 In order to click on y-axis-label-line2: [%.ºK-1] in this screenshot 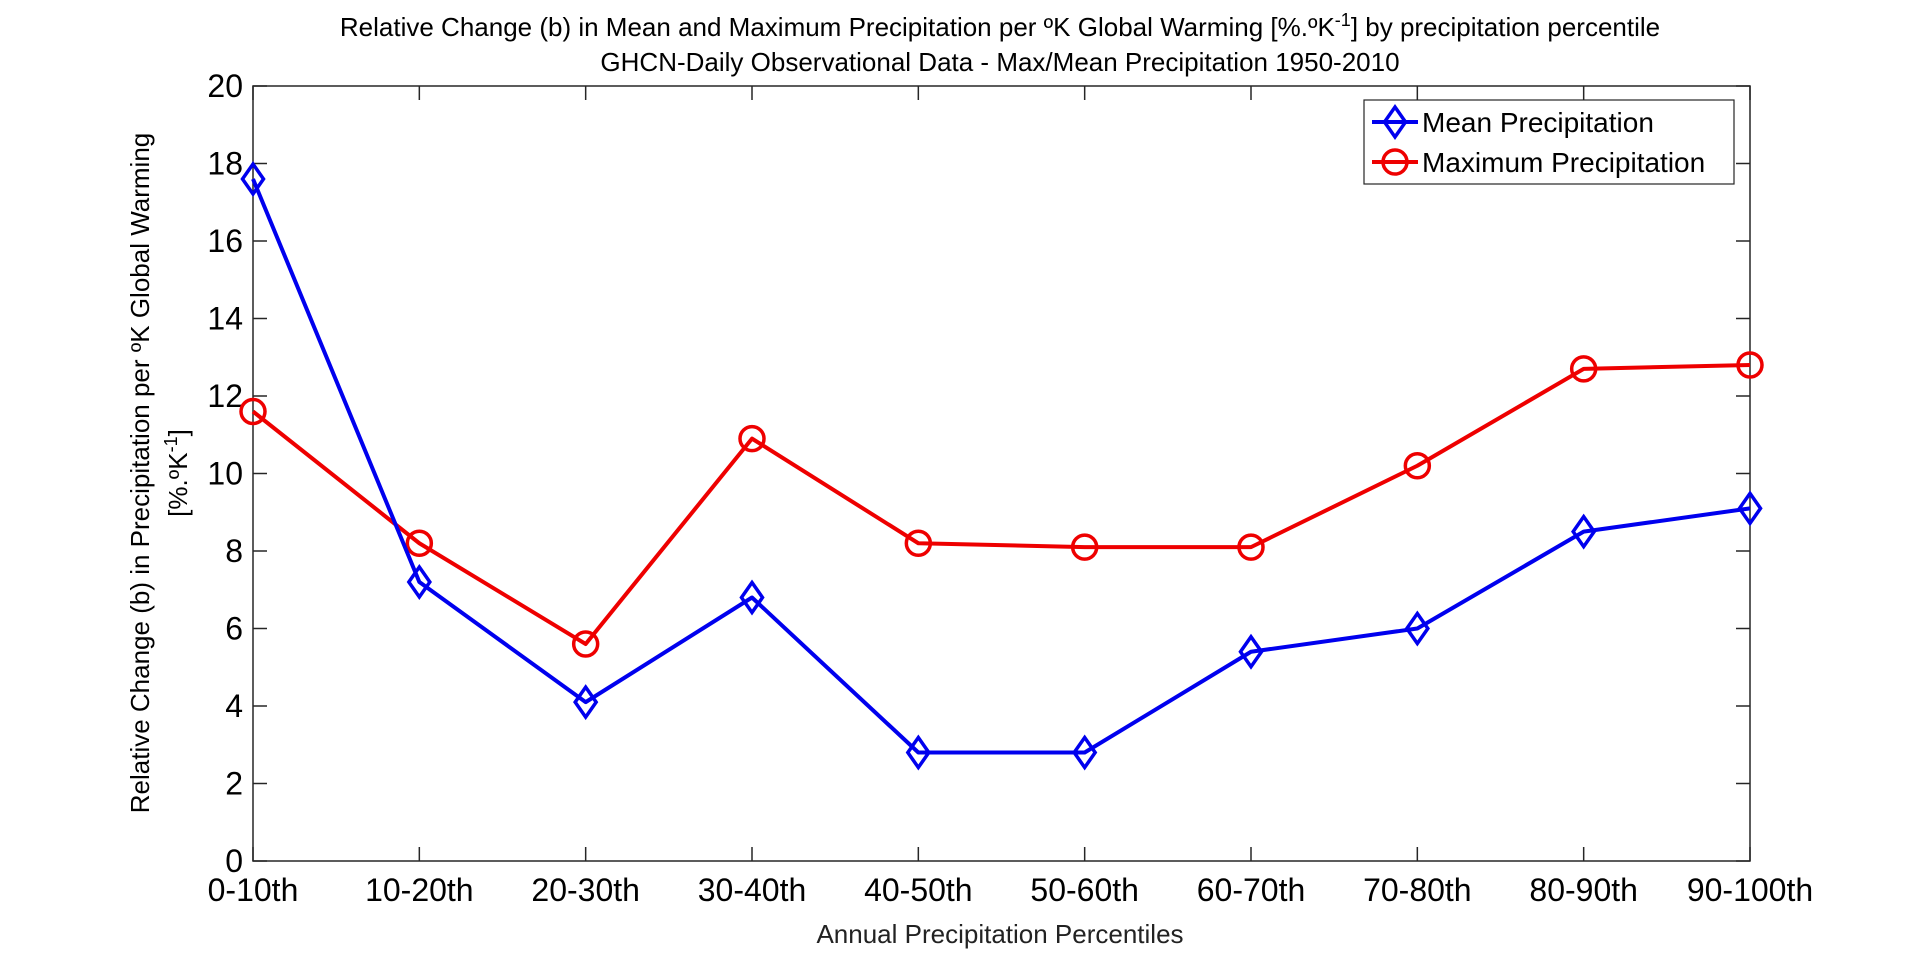, I will do `click(177, 473)`.